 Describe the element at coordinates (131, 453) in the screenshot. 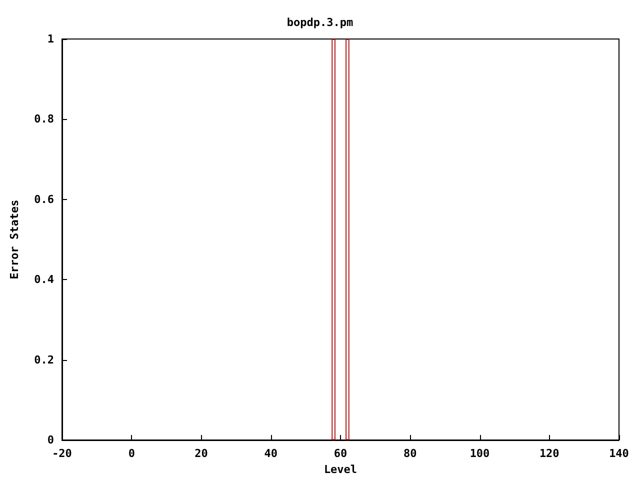

I see `x-tick-label: 0` at that location.